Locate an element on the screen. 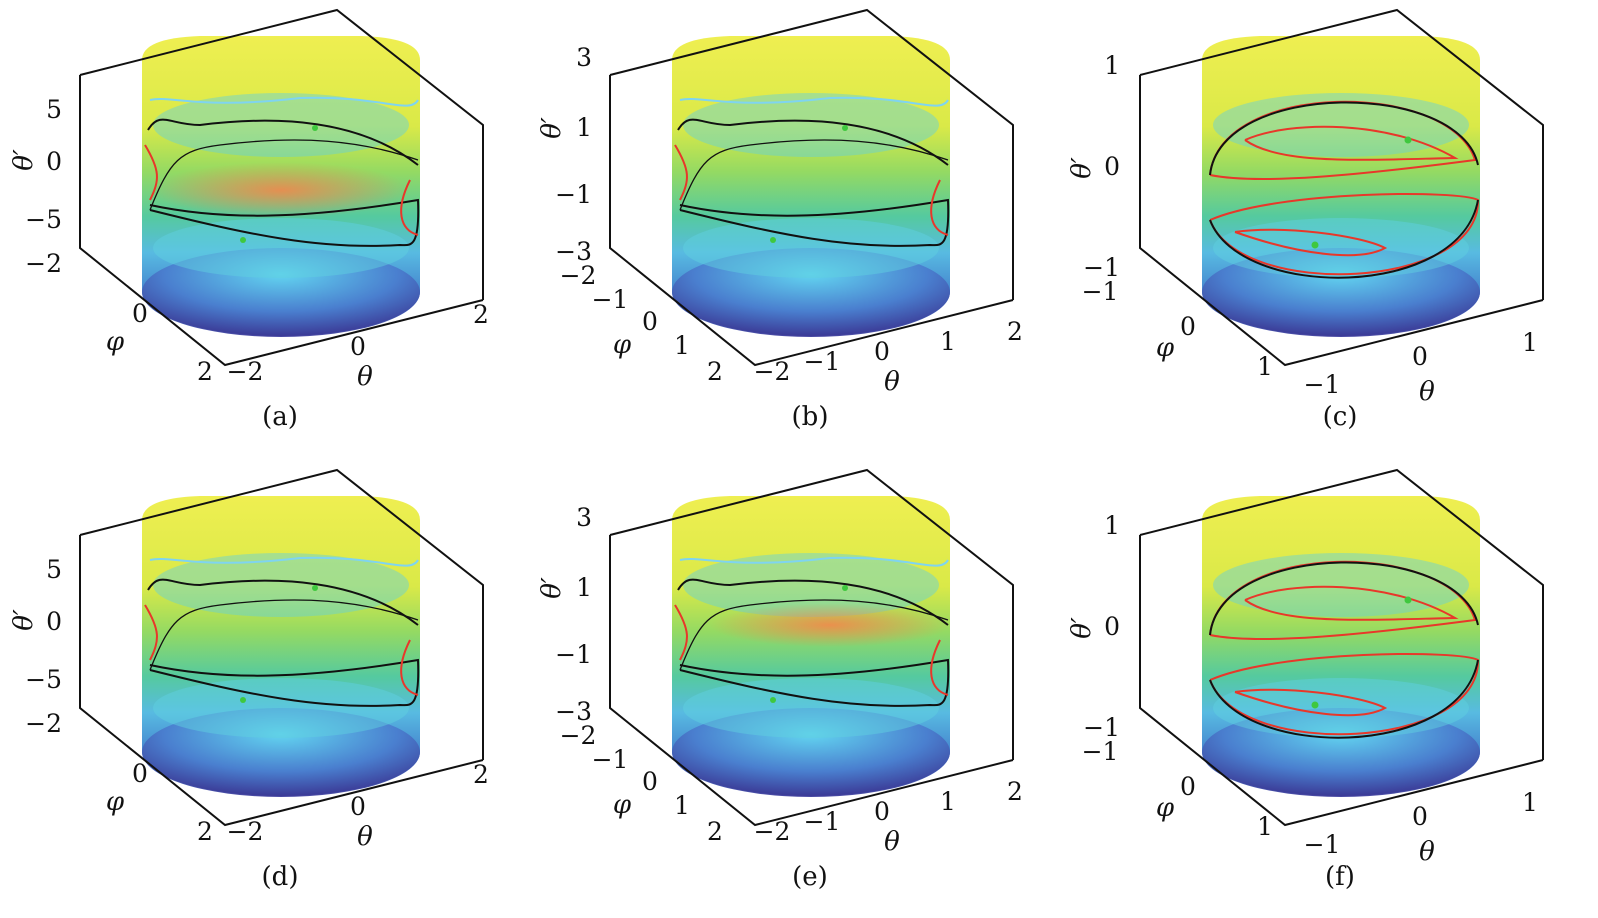 The image size is (1598, 918). panel-label: (e) is located at coordinates (810, 877).